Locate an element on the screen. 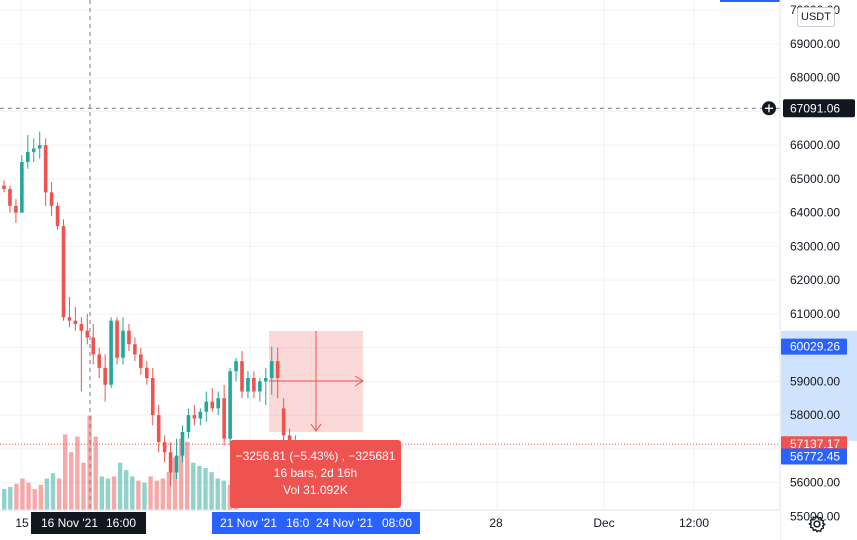 The height and width of the screenshot is (540, 857). price-tick-label: 66000.00 is located at coordinates (815, 145).